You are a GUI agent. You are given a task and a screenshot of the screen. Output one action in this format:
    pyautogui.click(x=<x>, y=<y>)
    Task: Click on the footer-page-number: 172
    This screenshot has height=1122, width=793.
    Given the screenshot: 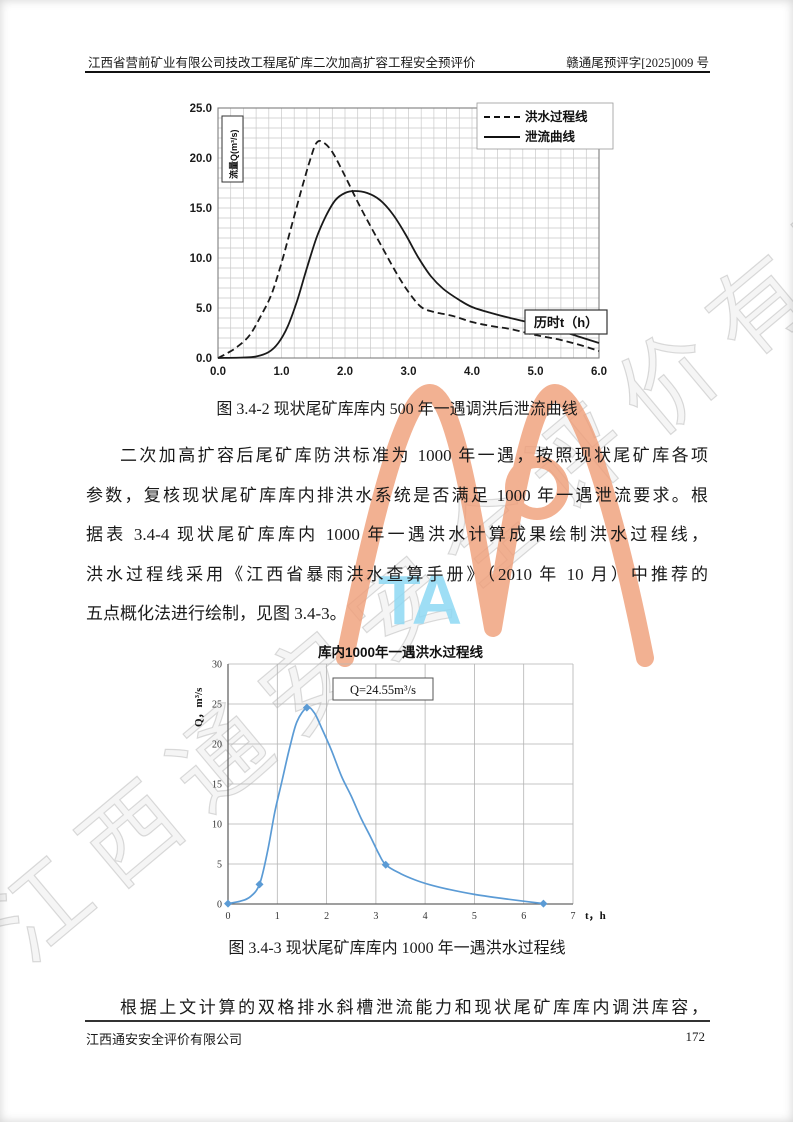 What is the action you would take?
    pyautogui.click(x=695, y=1036)
    